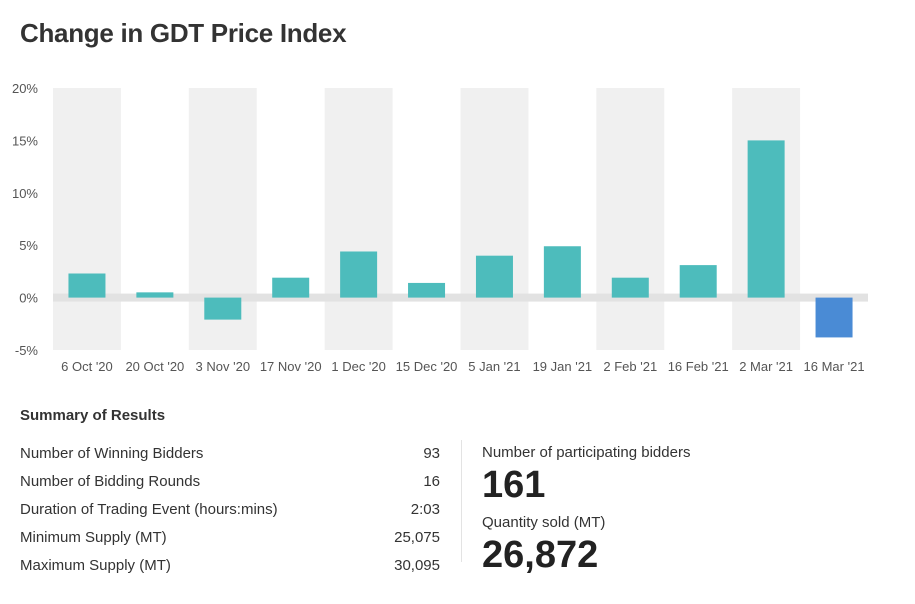 The height and width of the screenshot is (604, 915). Describe the element at coordinates (417, 565) in the screenshot. I see `stat-value: 30,095` at that location.